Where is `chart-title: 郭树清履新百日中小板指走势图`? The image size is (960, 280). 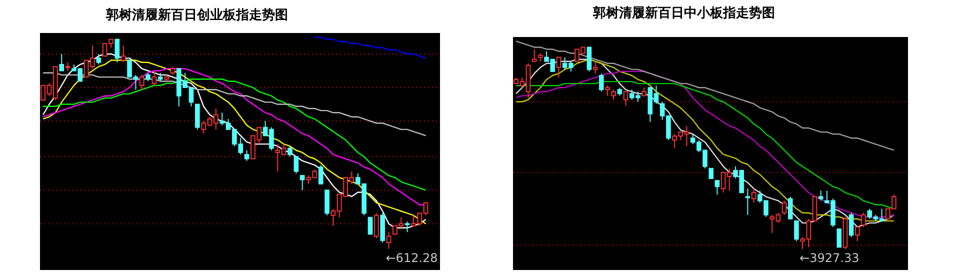 chart-title: 郭树清履新百日中小板指走势图 is located at coordinates (683, 12).